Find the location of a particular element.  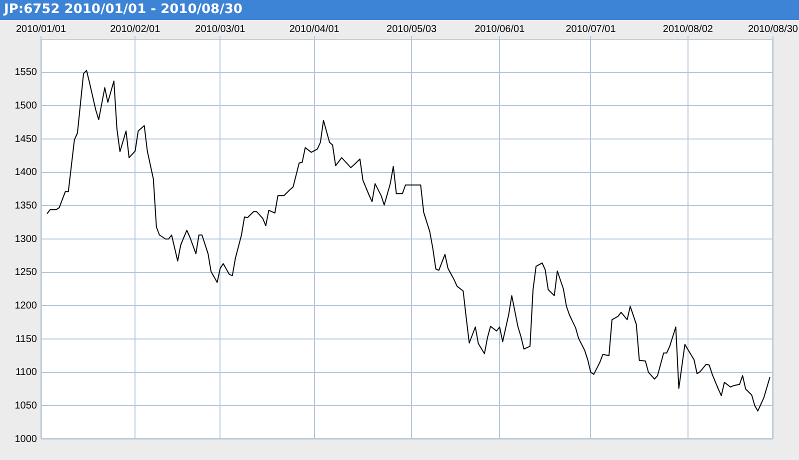

y-tick-label: 1300 is located at coordinates (26, 239).